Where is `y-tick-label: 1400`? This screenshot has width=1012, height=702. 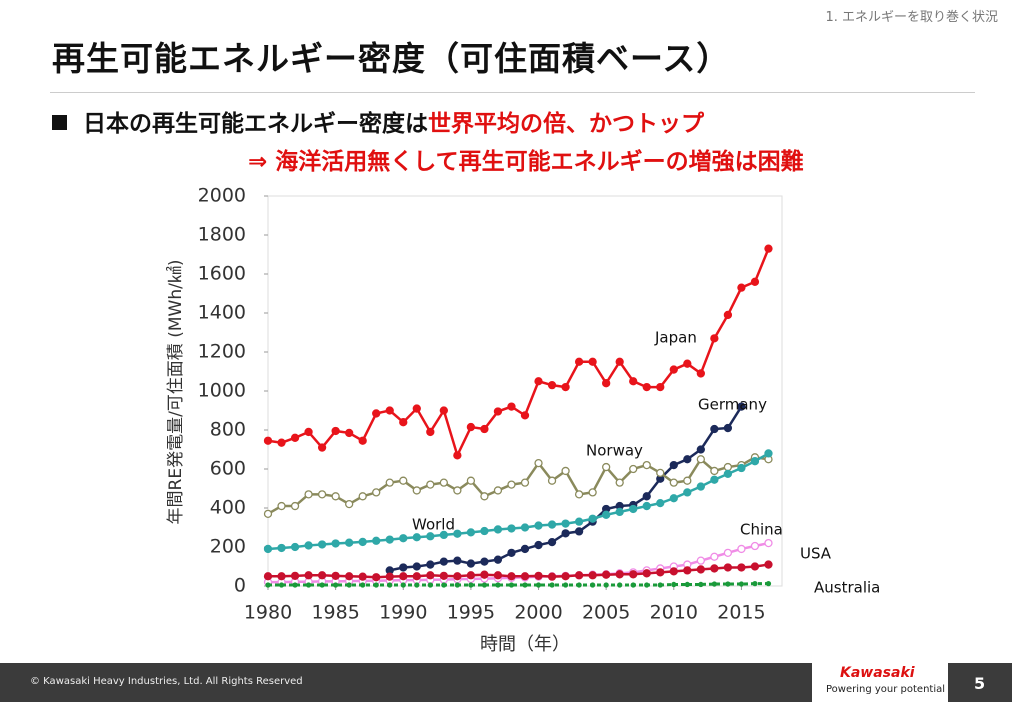 y-tick-label: 1400 is located at coordinates (222, 313).